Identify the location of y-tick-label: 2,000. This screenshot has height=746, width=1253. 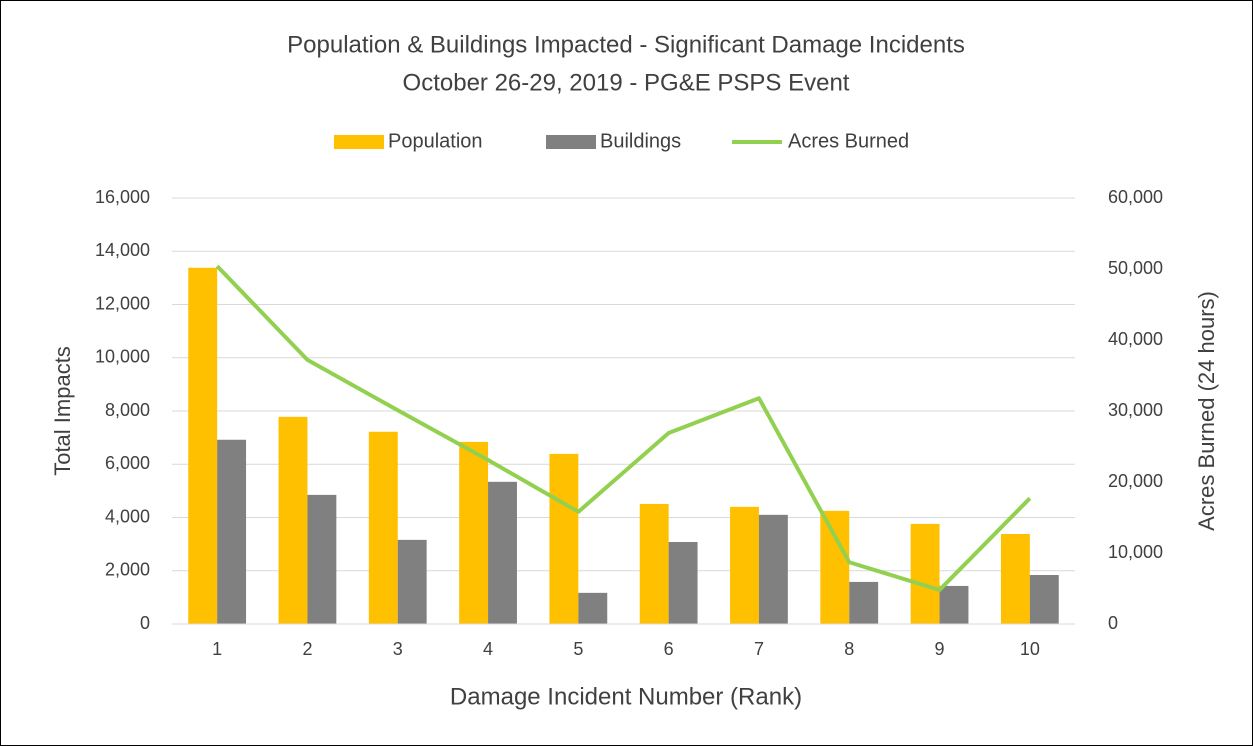
(127, 570).